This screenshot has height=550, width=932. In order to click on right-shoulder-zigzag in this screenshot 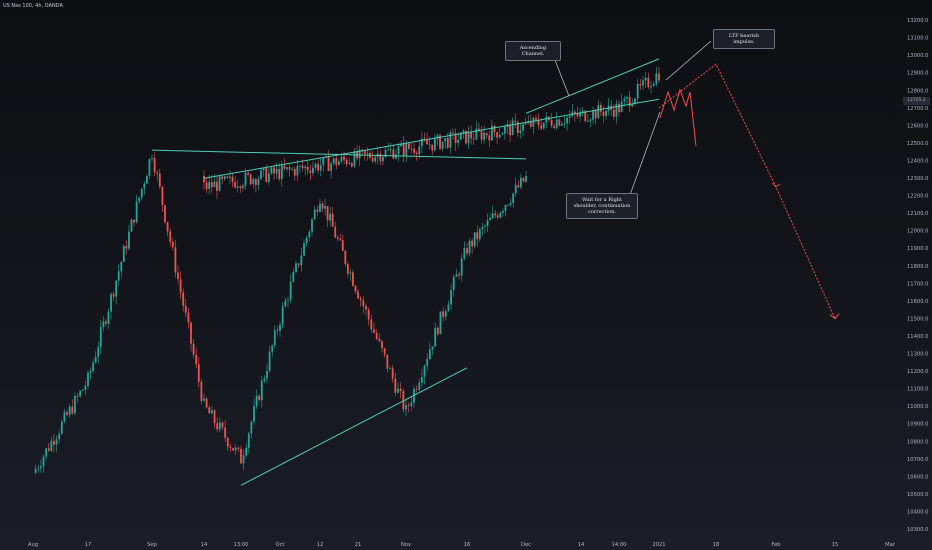, I will do `click(678, 117)`.